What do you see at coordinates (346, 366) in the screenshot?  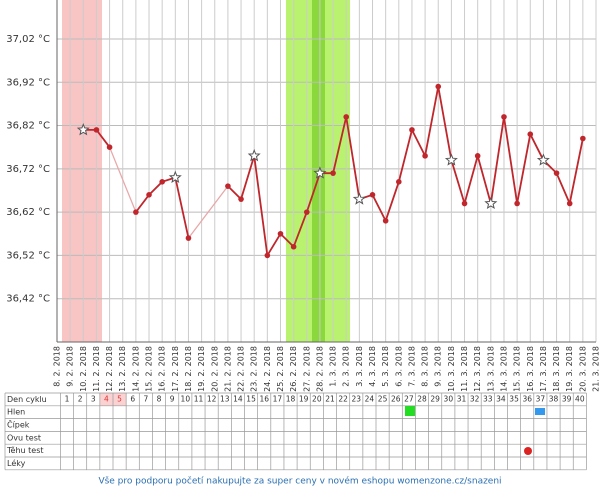 I see `x-tick-label: 2. 3. 2018` at bounding box center [346, 366].